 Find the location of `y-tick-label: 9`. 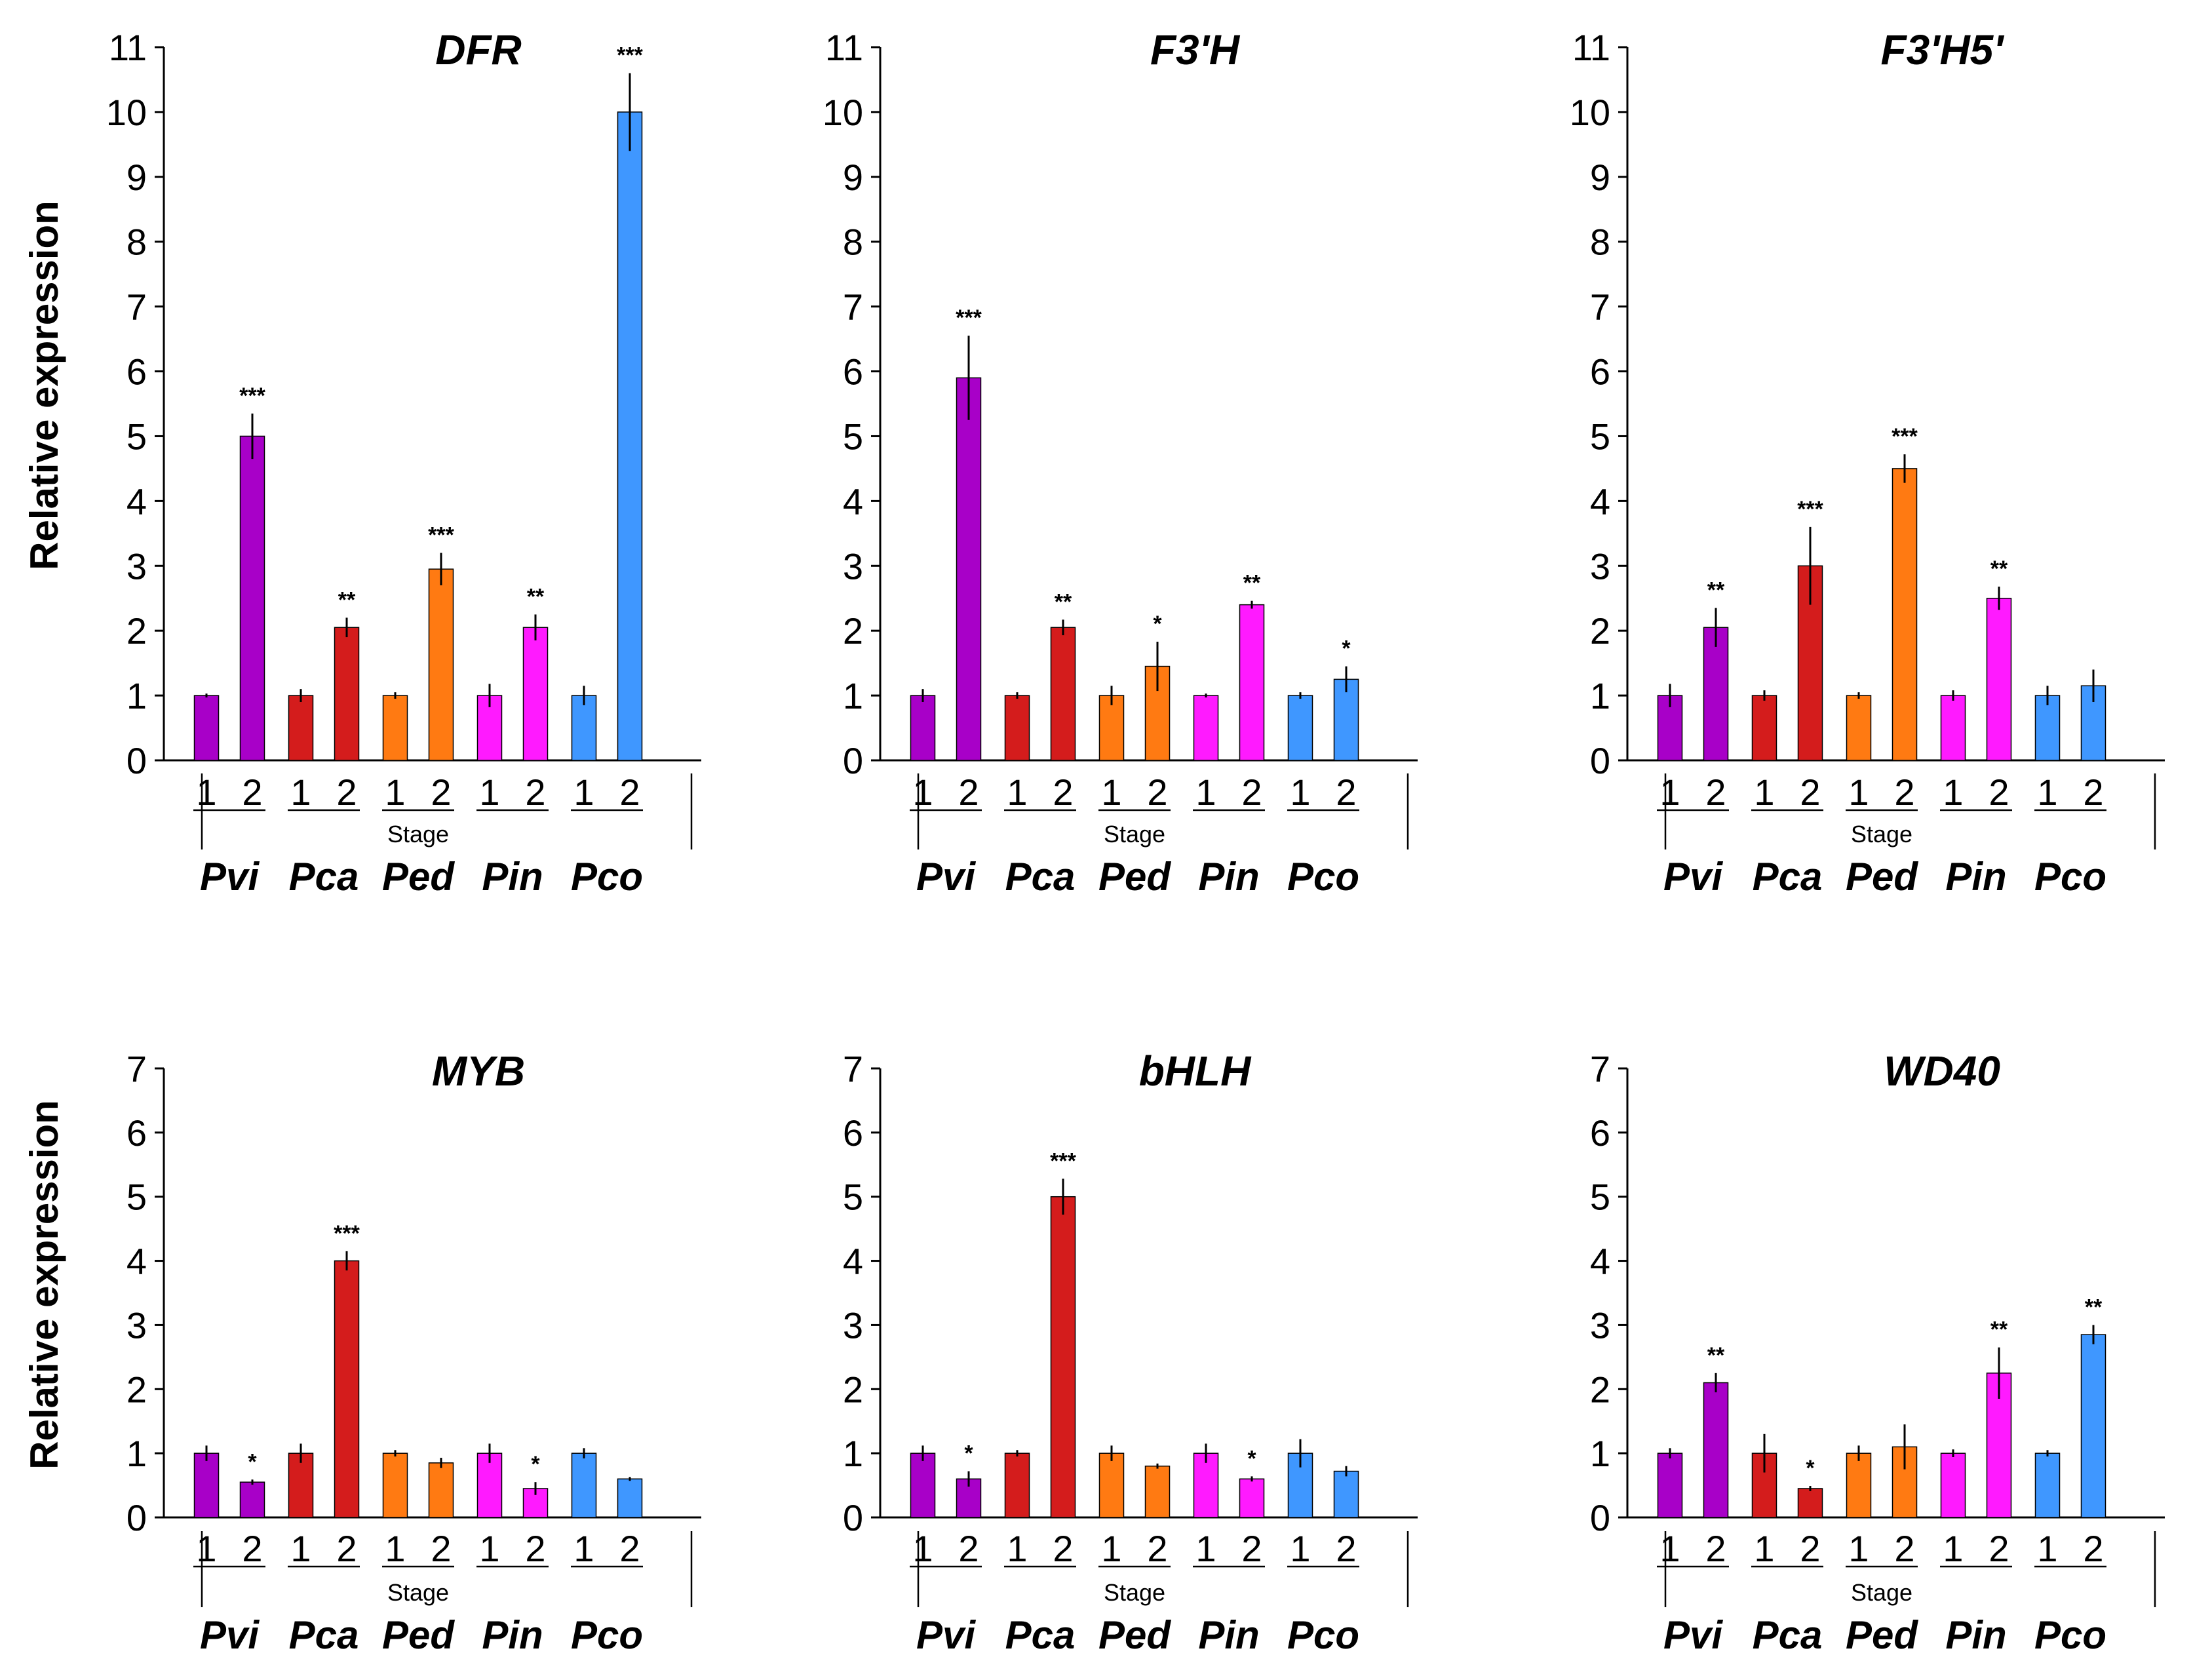

y-tick-label: 9 is located at coordinates (853, 177).